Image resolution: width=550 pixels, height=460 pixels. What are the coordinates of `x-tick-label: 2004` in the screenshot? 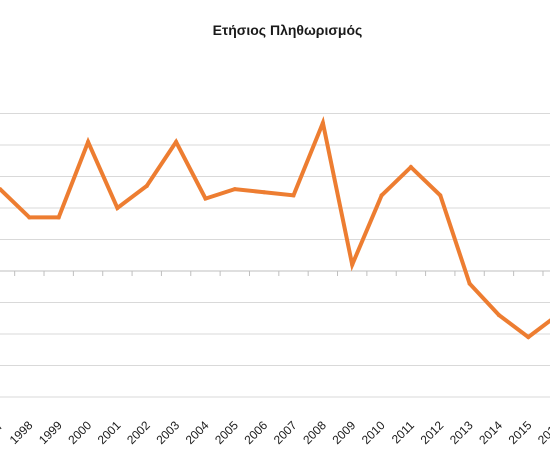 It's located at (197, 432).